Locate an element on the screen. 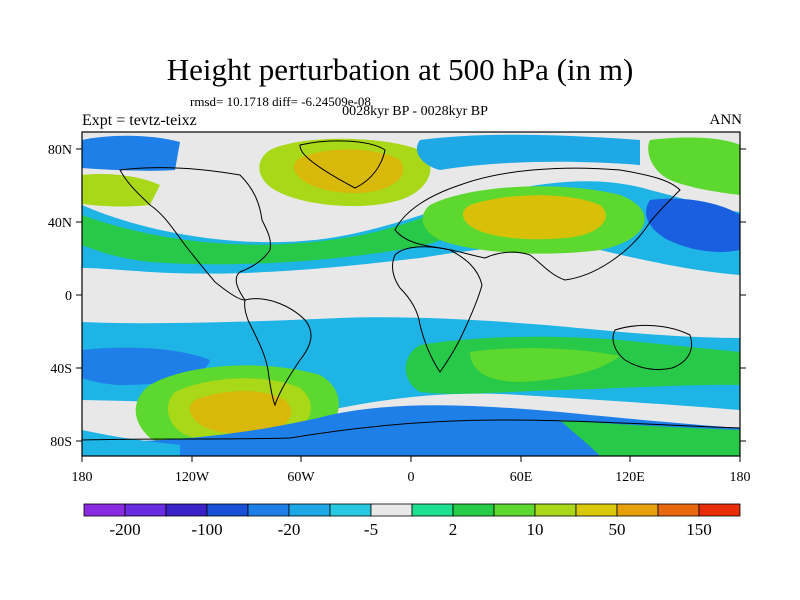 This screenshot has width=800, height=600. lat-tick-label: 80N is located at coordinates (60, 150).